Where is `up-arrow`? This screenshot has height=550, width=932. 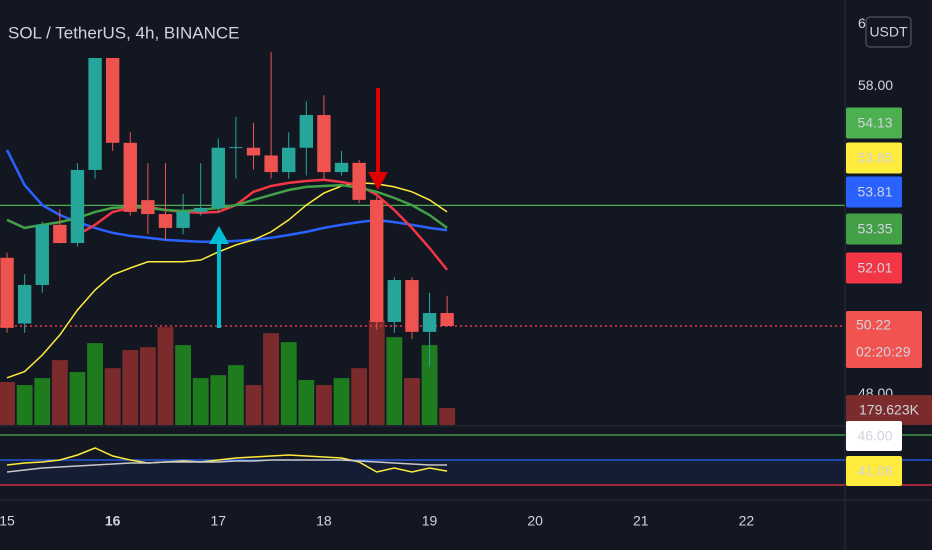 up-arrow is located at coordinates (219, 277).